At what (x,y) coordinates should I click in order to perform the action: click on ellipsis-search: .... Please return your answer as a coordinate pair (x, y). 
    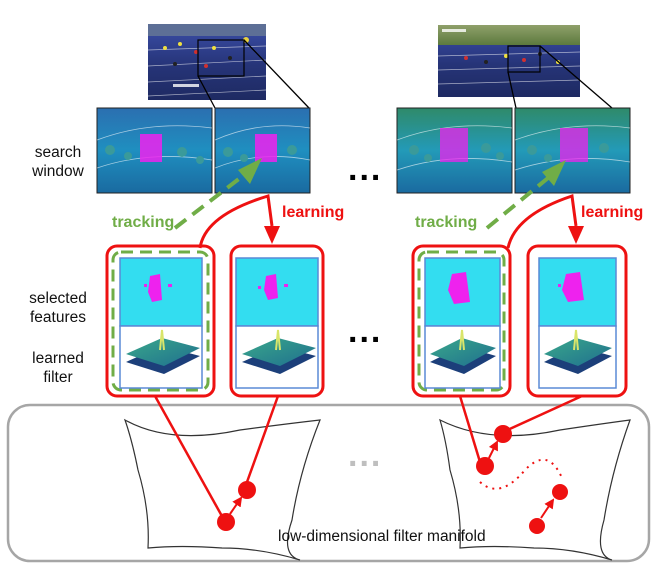
    Looking at the image, I should click on (365, 169).